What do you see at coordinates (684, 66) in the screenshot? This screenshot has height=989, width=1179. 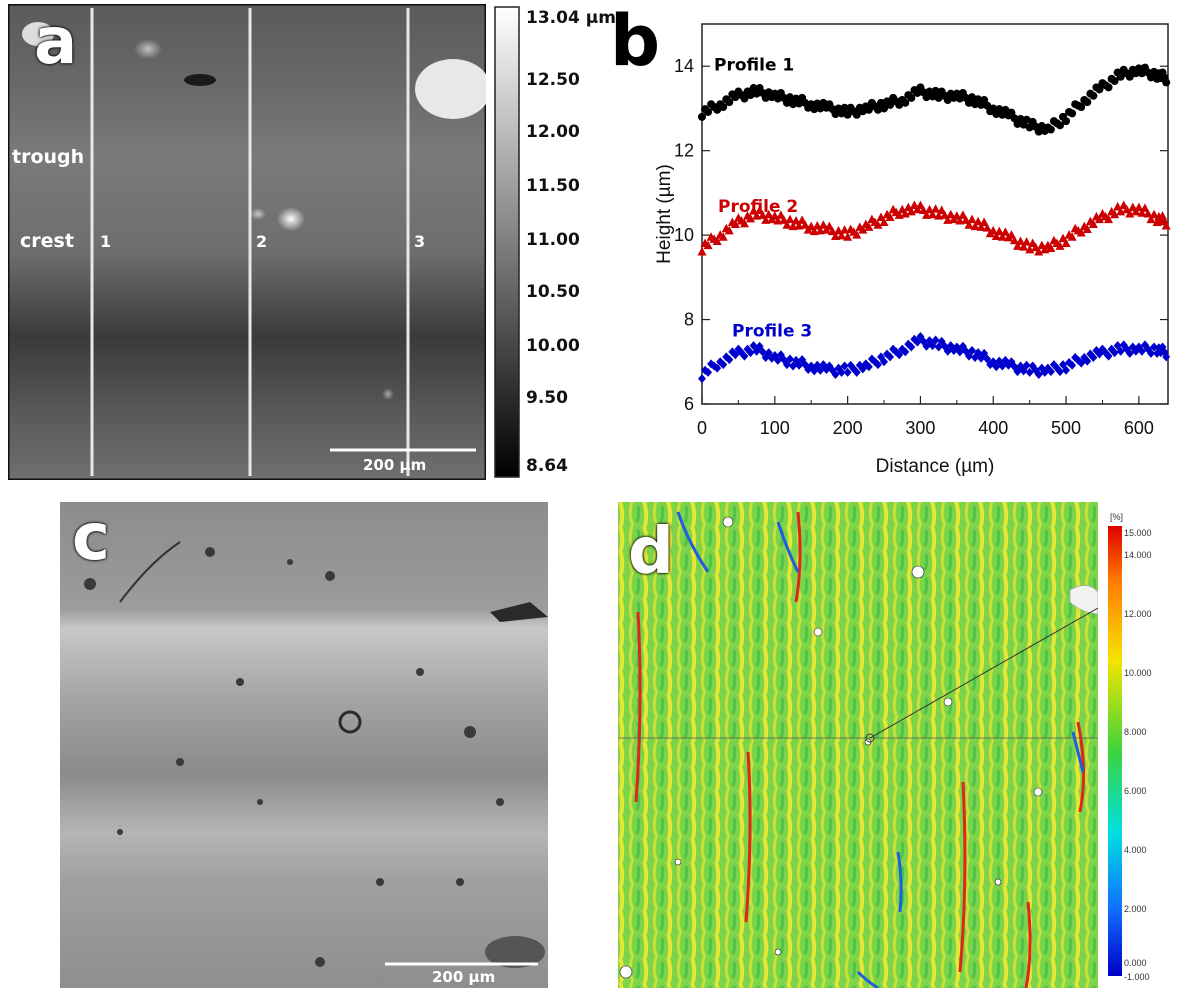 I see `y-tick-label: 14` at bounding box center [684, 66].